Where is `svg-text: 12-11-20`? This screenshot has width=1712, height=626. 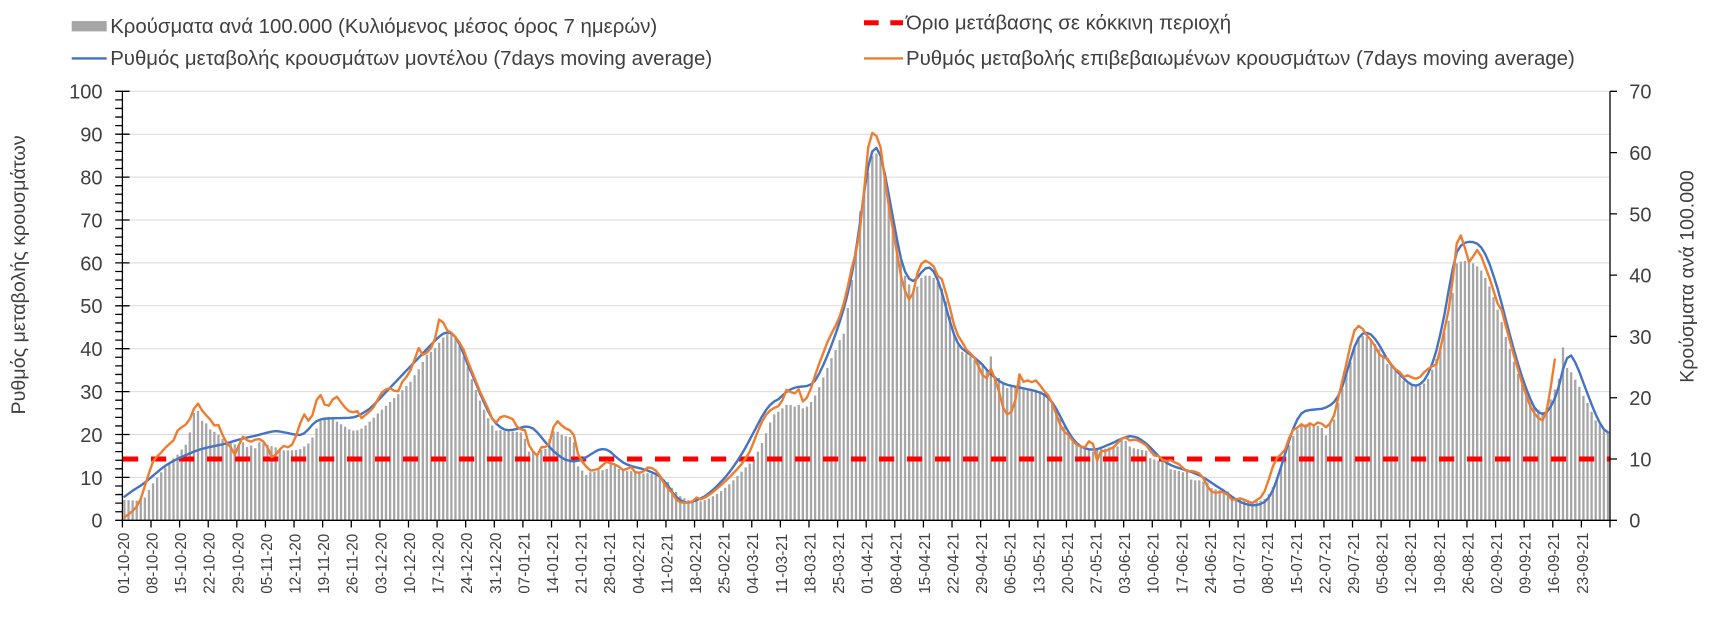
svg-text: 12-11-20 is located at coordinates (296, 564).